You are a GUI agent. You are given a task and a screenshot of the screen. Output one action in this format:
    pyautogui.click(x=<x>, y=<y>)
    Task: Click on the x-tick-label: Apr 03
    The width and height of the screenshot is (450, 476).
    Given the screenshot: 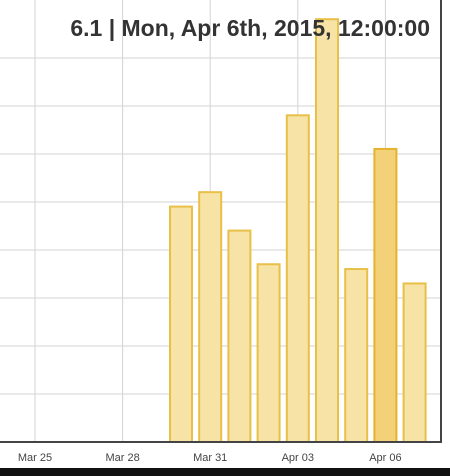 What is the action you would take?
    pyautogui.click(x=298, y=458)
    